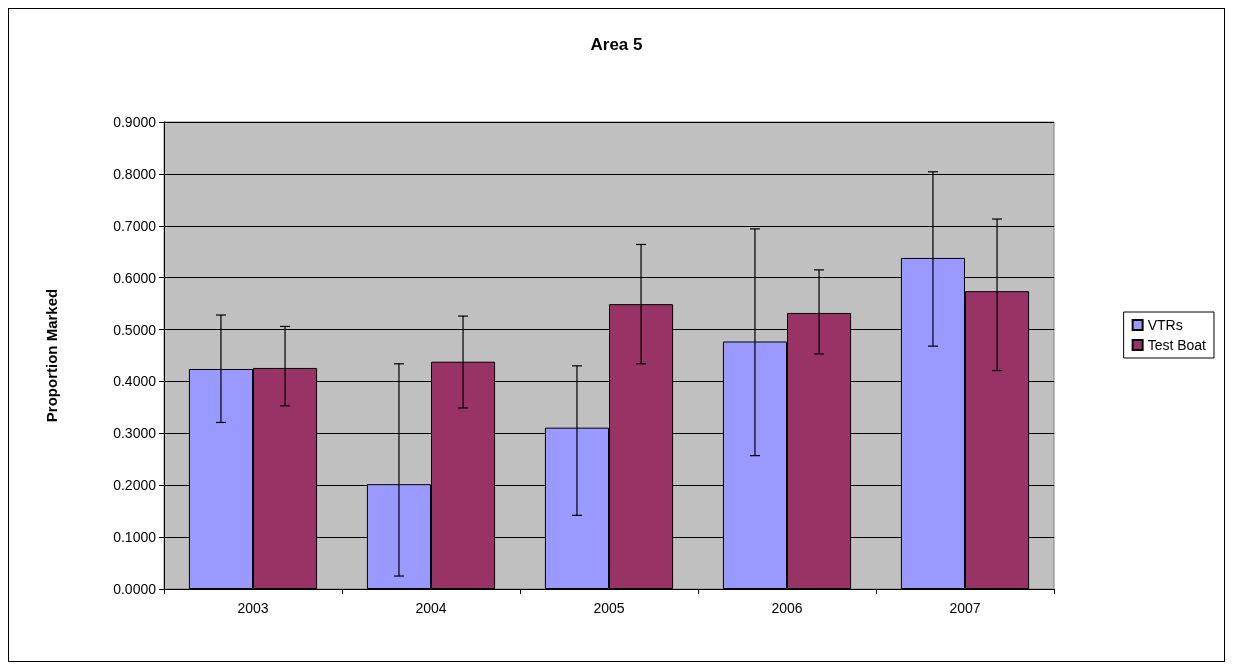  What do you see at coordinates (965, 608) in the screenshot?
I see `x-tick-label: 2007` at bounding box center [965, 608].